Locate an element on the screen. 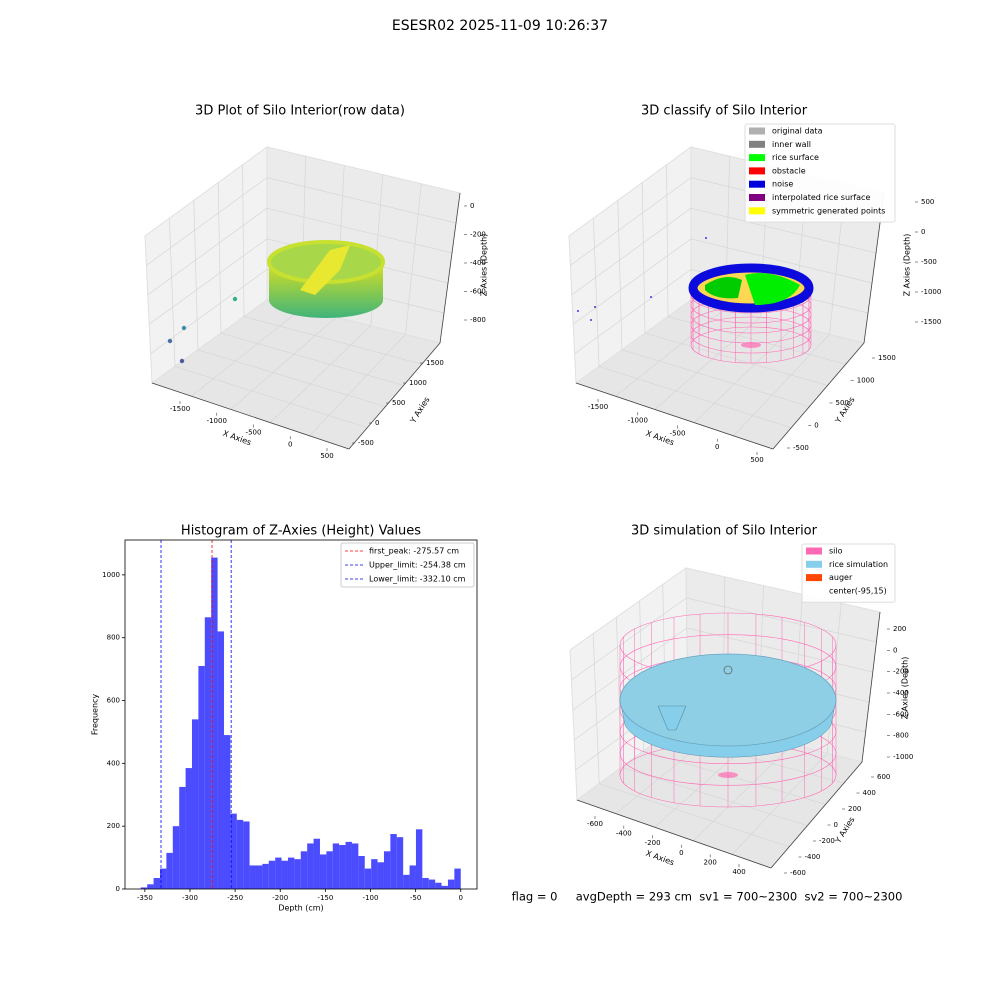  wire-spot is located at coordinates (751, 345).